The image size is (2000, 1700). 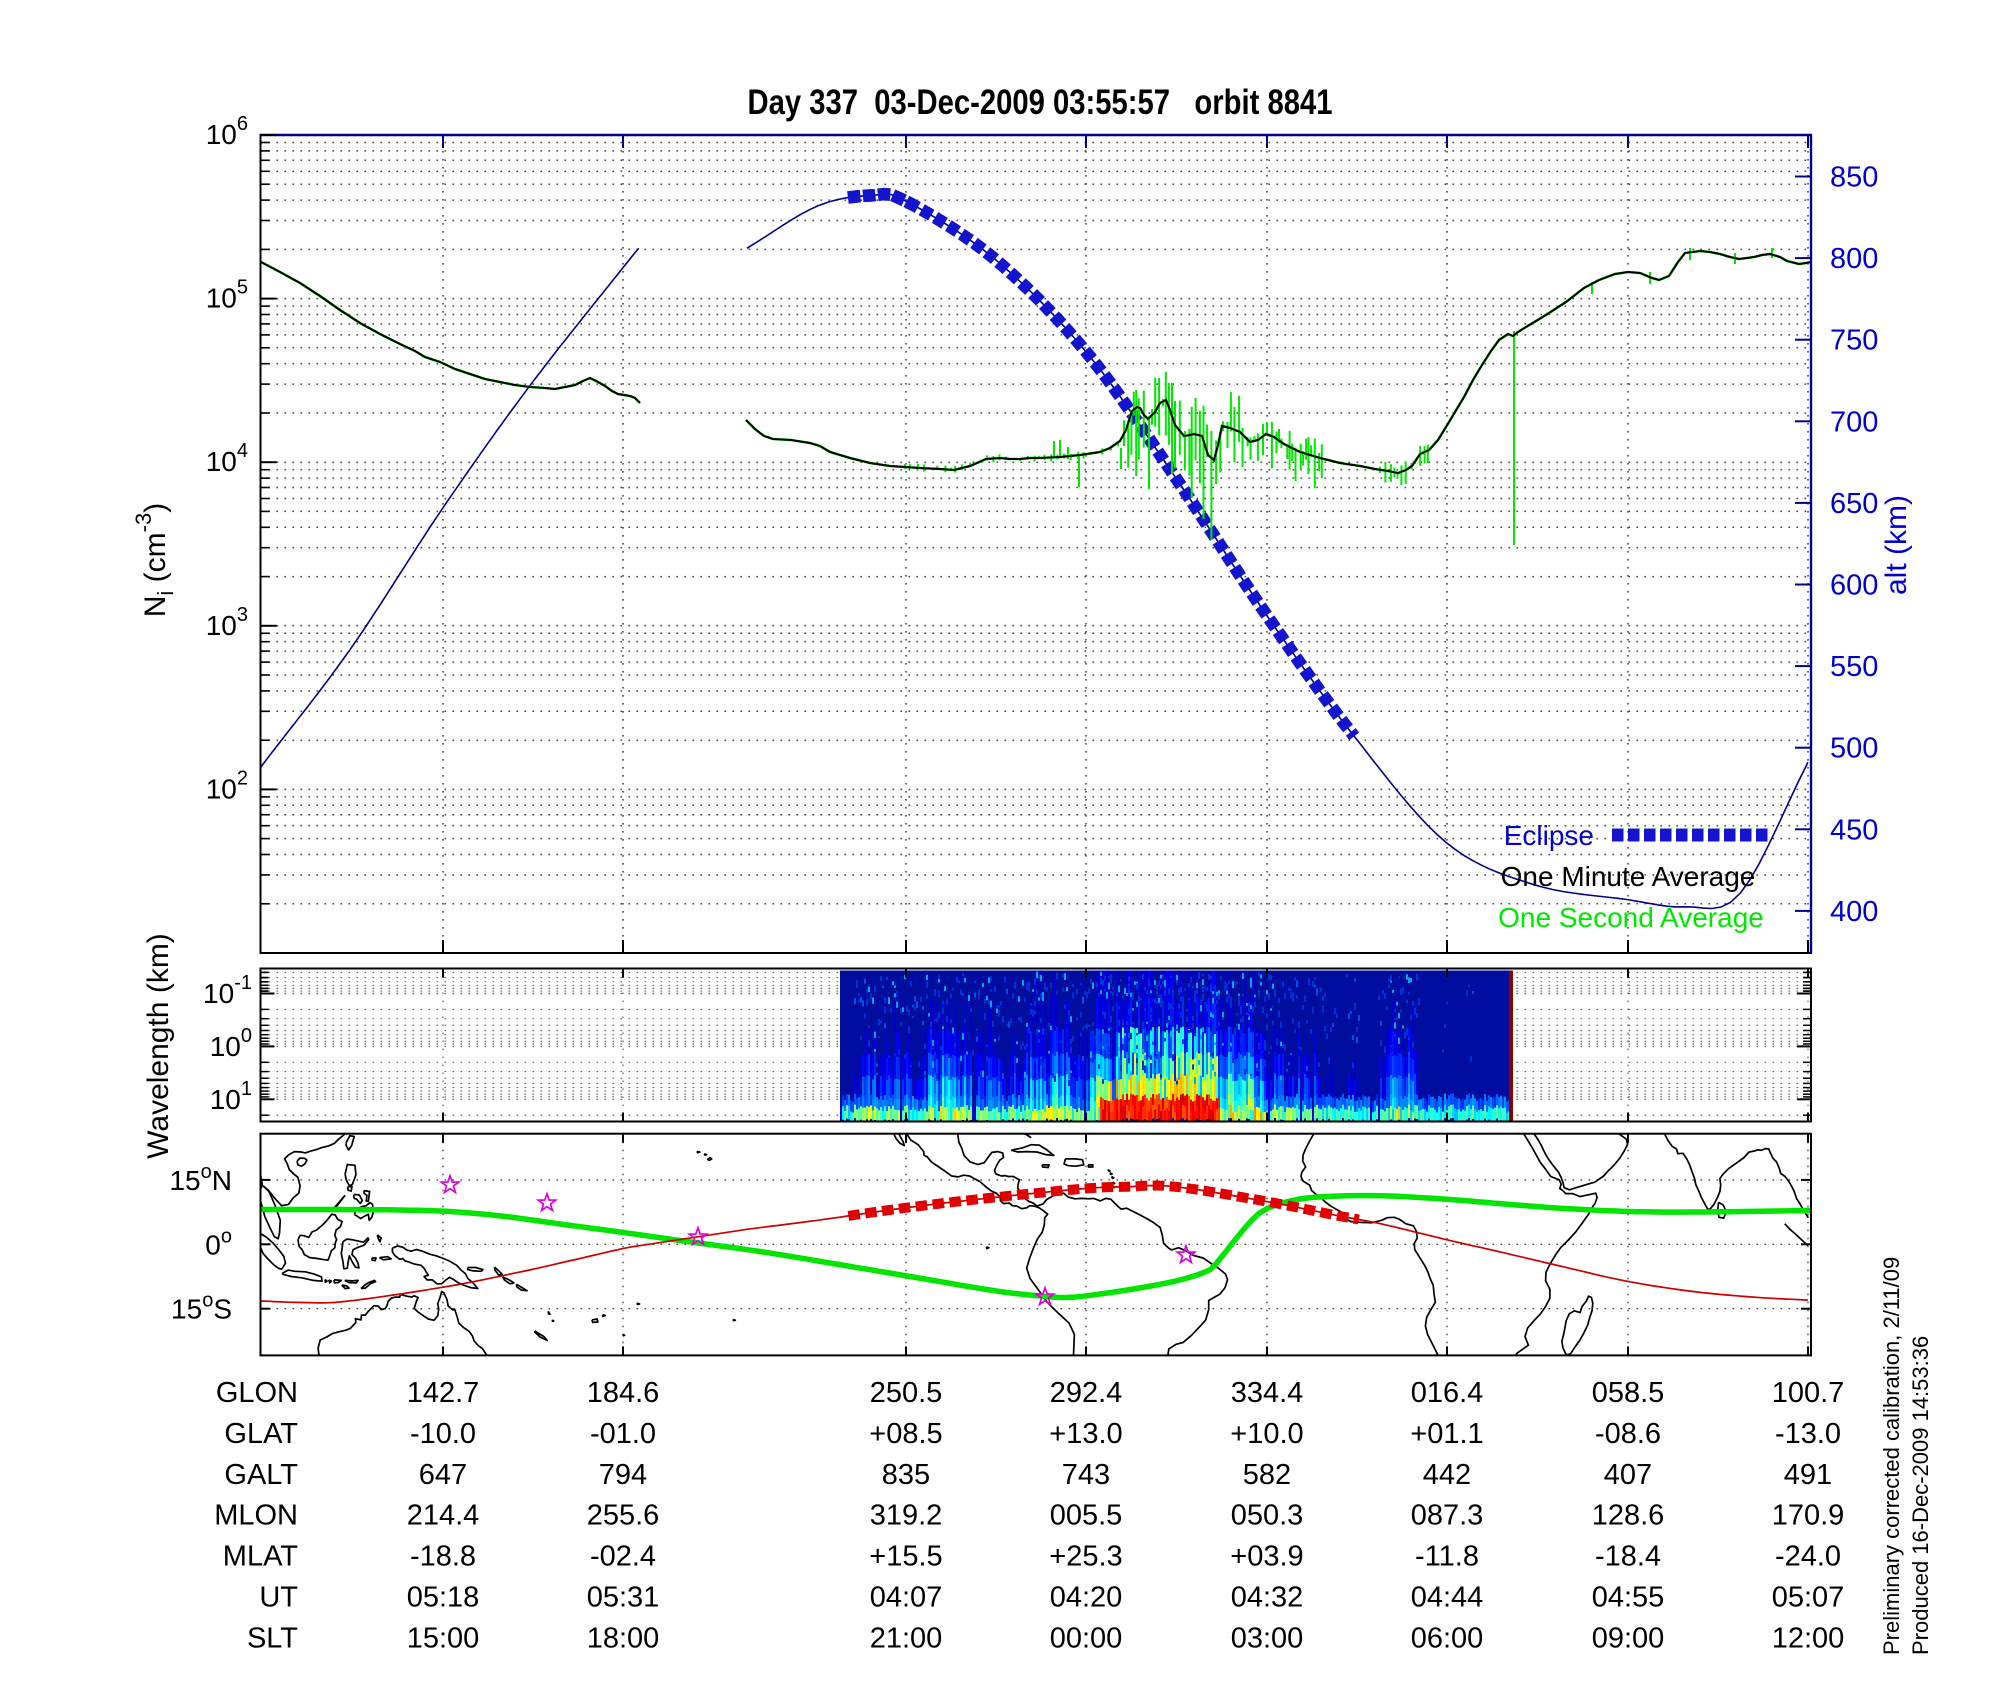 What do you see at coordinates (1628, 1516) in the screenshot?
I see `svg-text: 128.6` at bounding box center [1628, 1516].